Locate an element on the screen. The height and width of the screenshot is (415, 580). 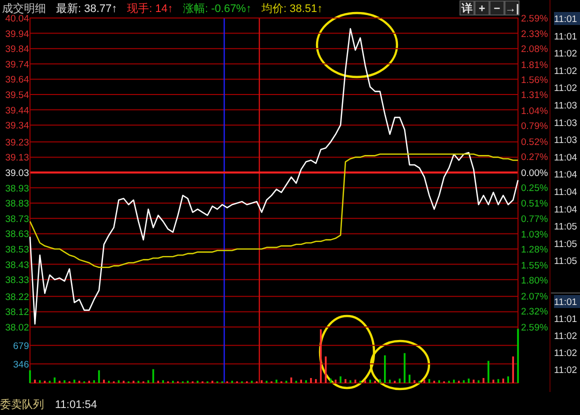
y-tick-label: 39.84 is located at coordinates (17, 50).